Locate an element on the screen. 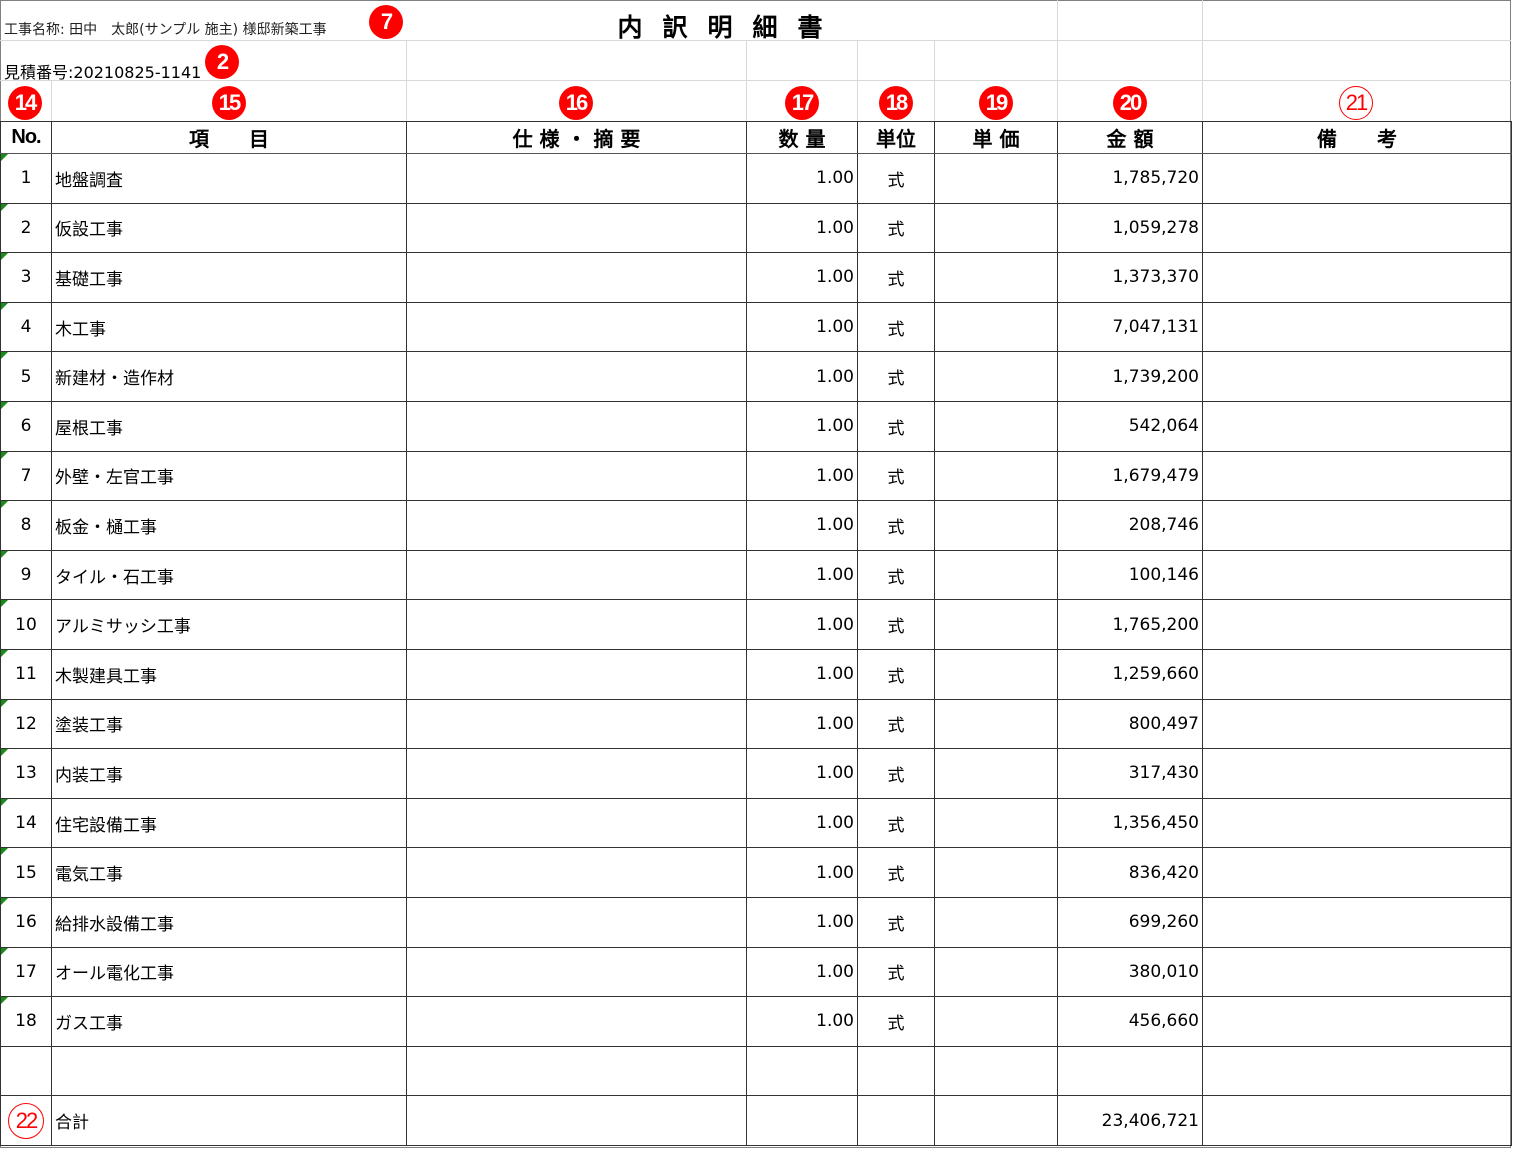  cell-no: 4 is located at coordinates (26, 327).